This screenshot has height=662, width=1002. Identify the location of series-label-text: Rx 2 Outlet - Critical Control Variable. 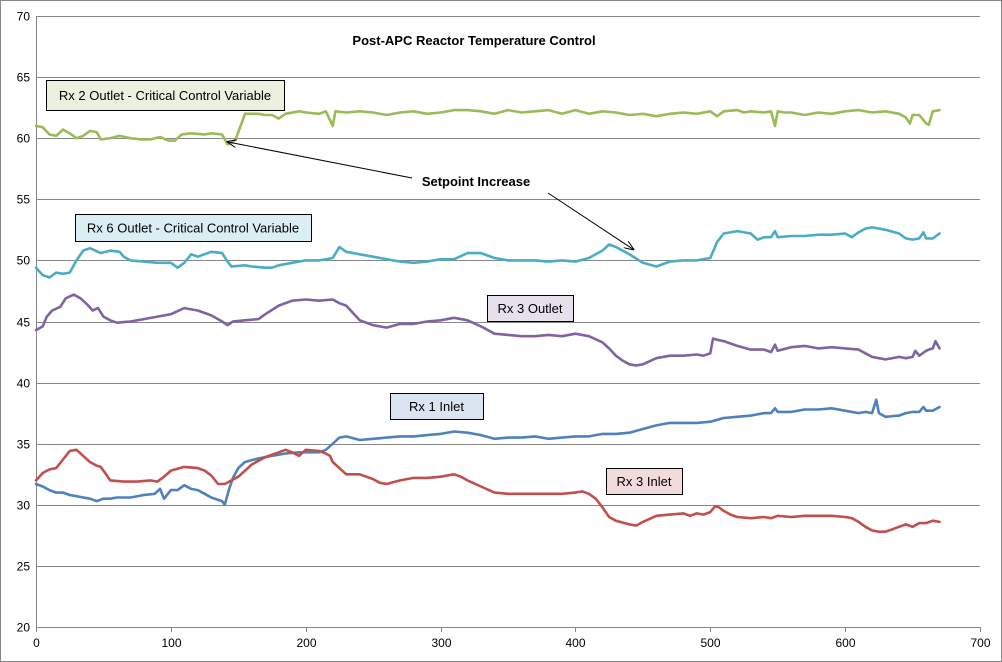
(165, 95).